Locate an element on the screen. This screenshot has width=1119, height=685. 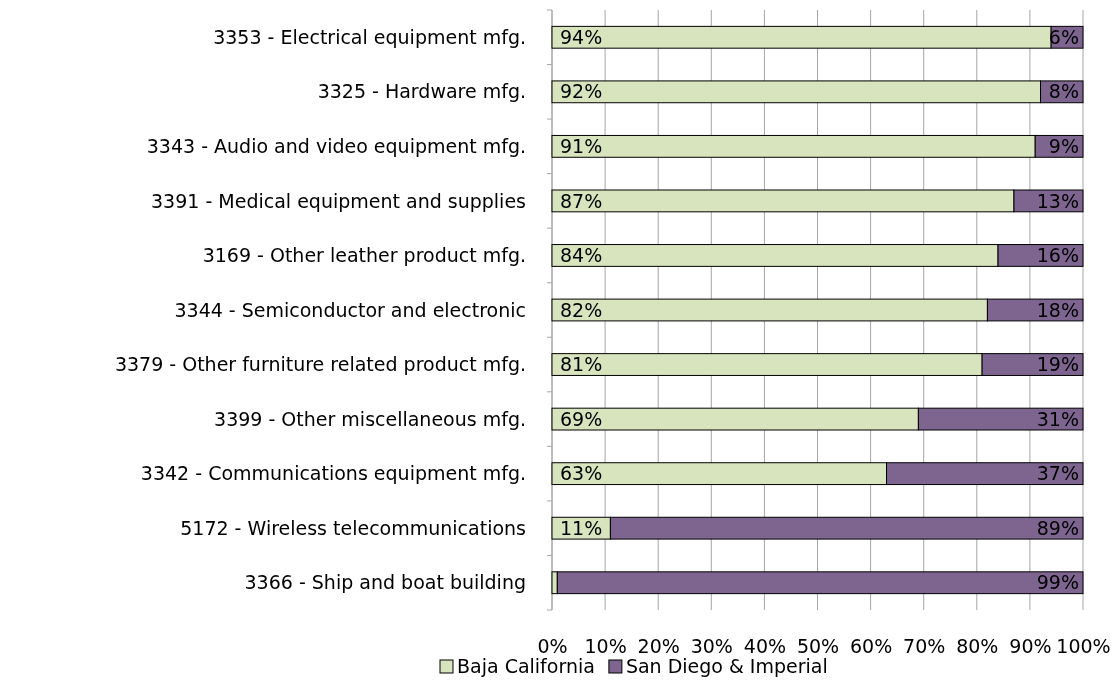
y-tick-label: 3379 - Other furniture related product mfg. is located at coordinates (320, 364).